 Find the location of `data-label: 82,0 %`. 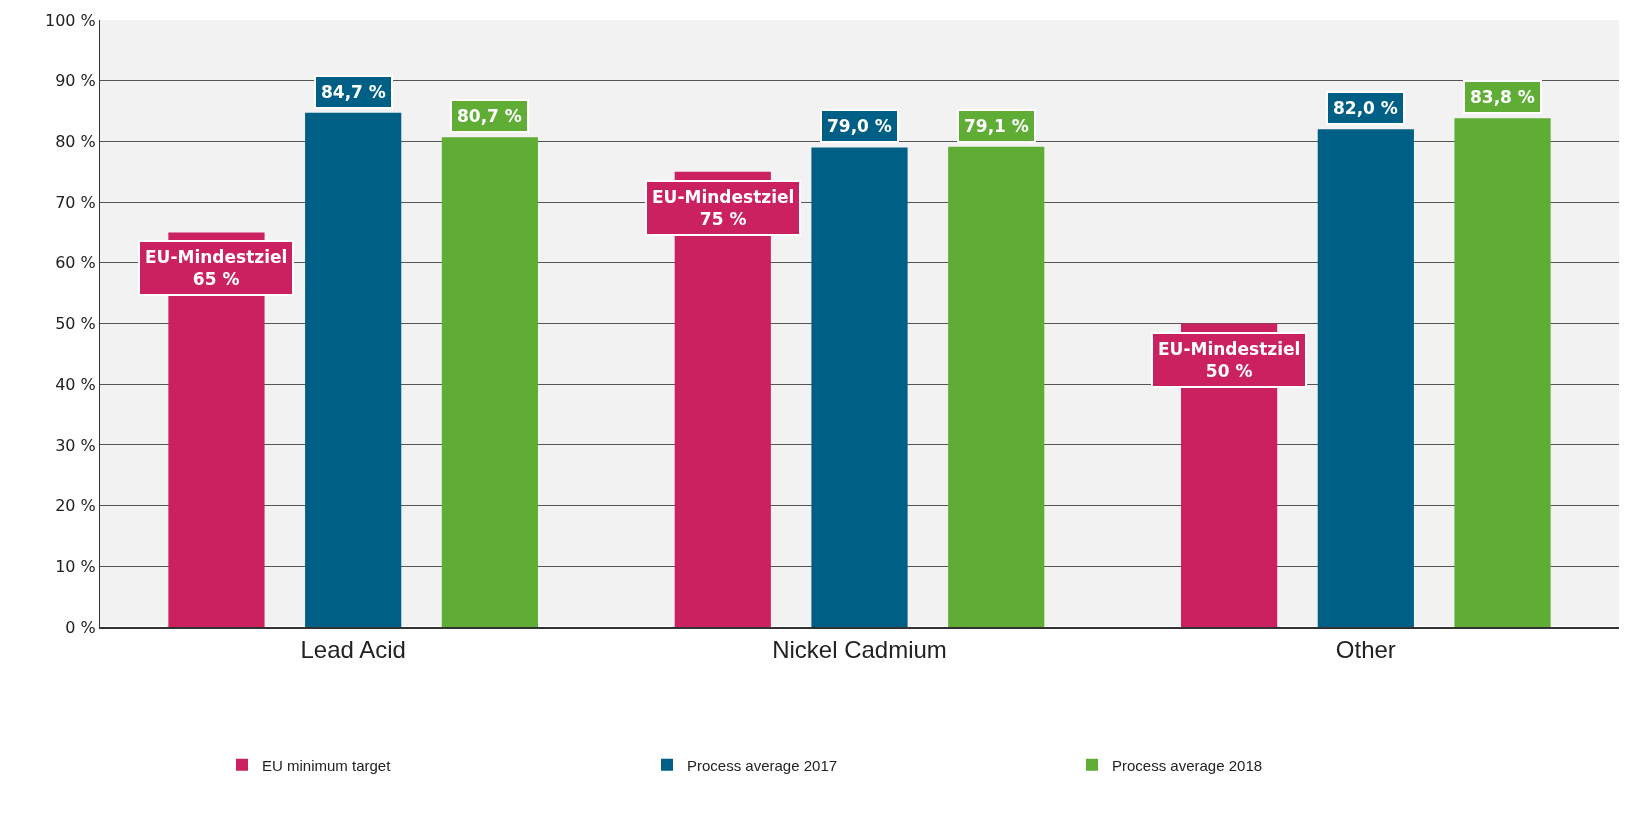

data-label: 82,0 % is located at coordinates (1365, 108).